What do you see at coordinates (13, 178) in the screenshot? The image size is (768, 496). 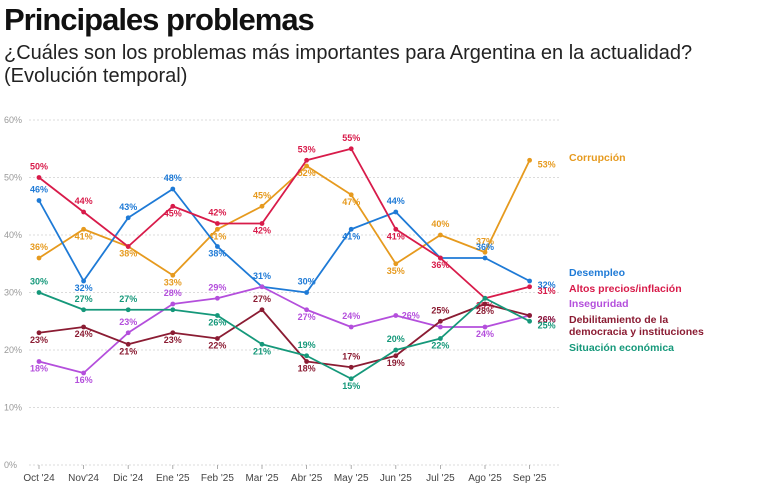 I see `y-tick-label: 50%` at bounding box center [13, 178].